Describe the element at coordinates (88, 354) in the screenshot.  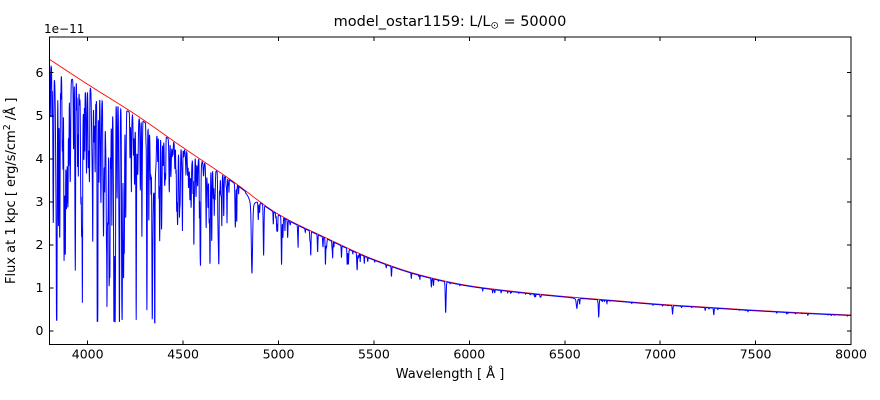
I see `x-tick-label: 4000` at that location.